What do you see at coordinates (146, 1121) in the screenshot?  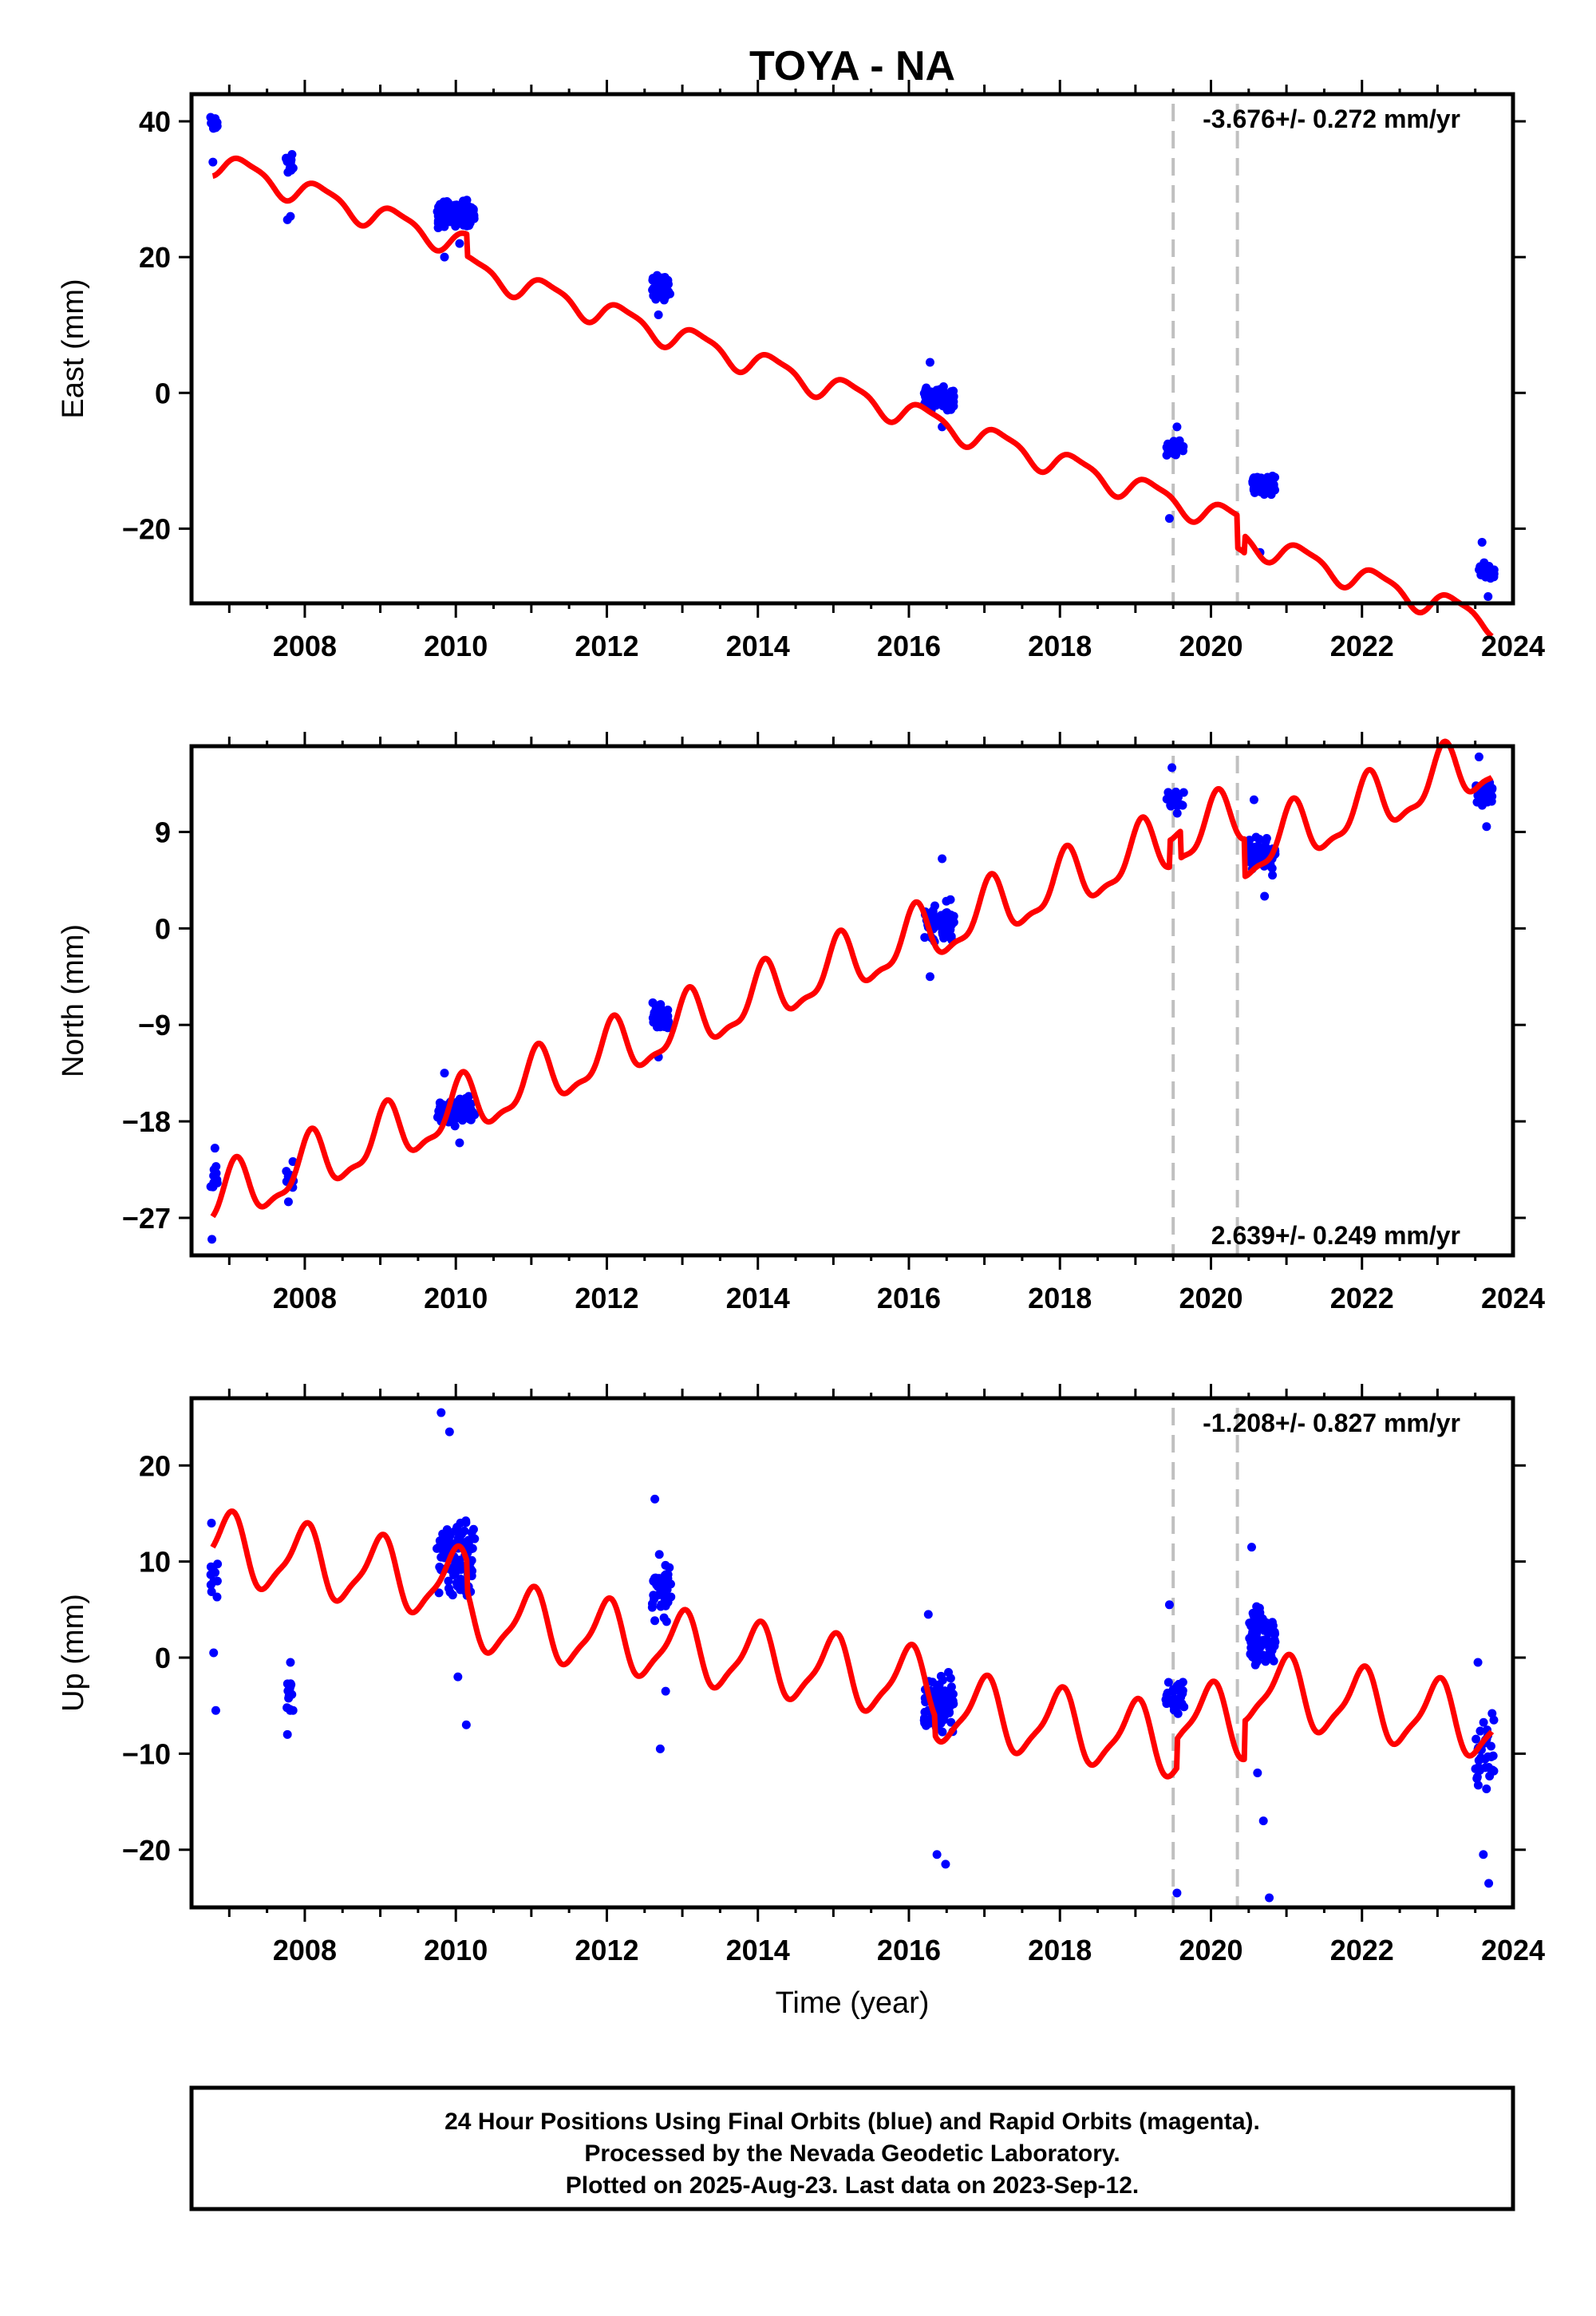 I see `y-tick-label: −18` at bounding box center [146, 1121].